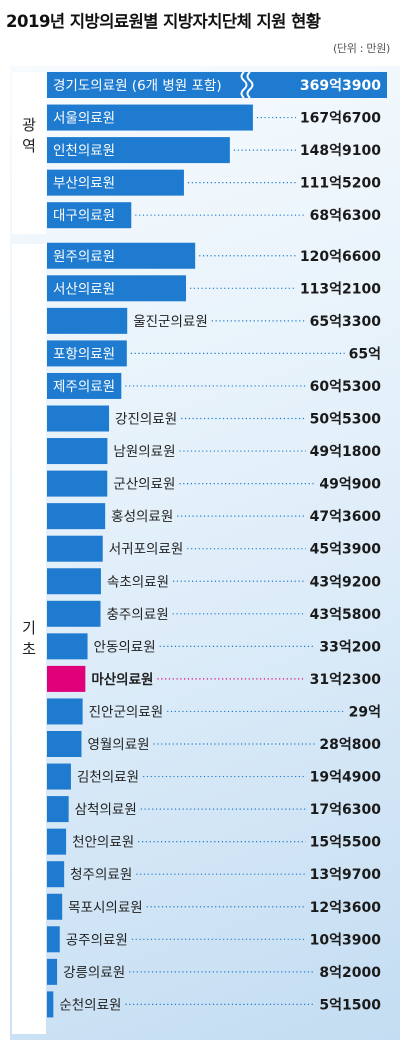 The height and width of the screenshot is (1040, 400). Describe the element at coordinates (29, 153) in the screenshot. I see `group-box-metropolitan` at that location.